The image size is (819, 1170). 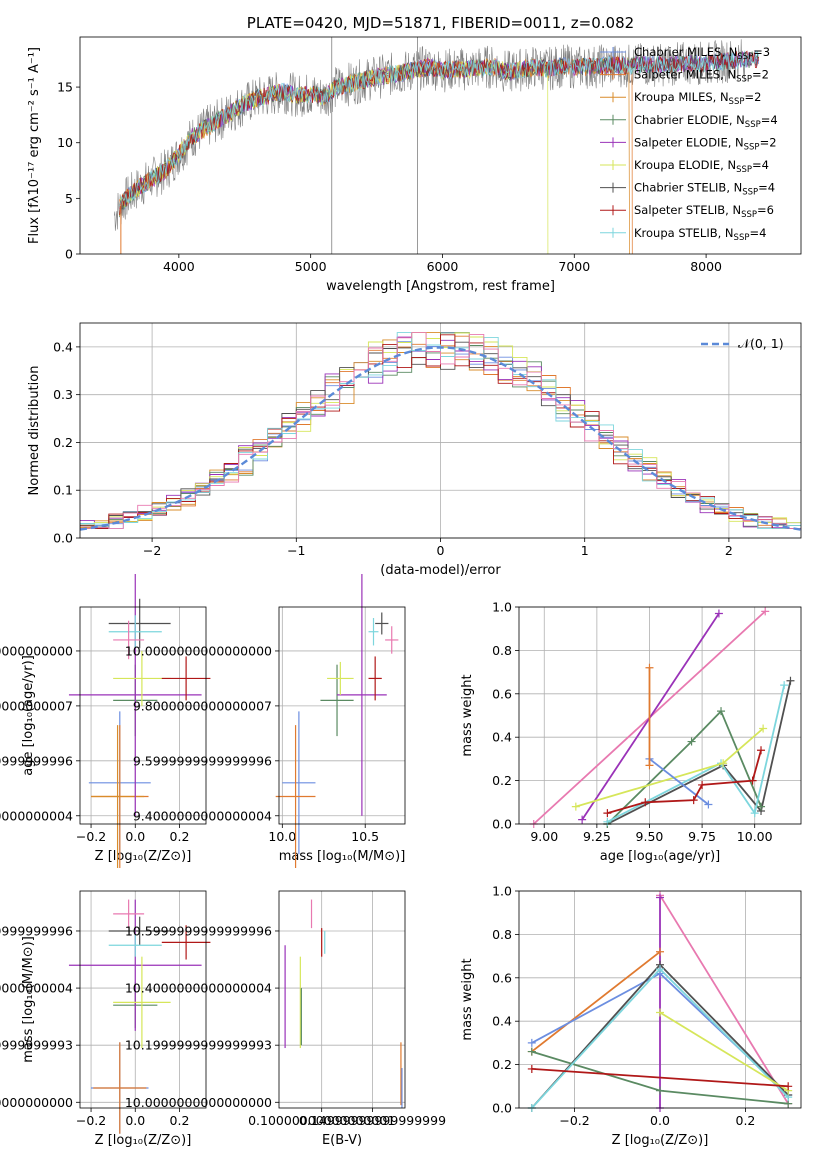 What do you see at coordinates (69, 198) in the screenshot?
I see `y-tick-label: 5` at bounding box center [69, 198].